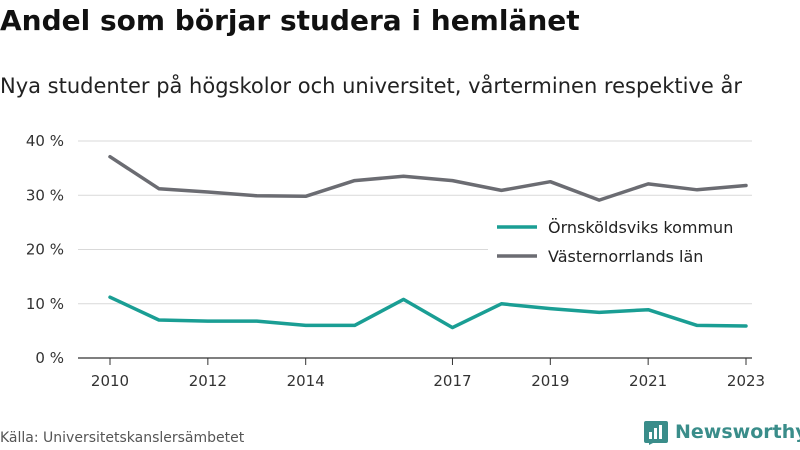 Image resolution: width=800 pixels, height=450 pixels. Describe the element at coordinates (428, 374) in the screenshot. I see `x-axis: 2010 2012 2014 2017 2019 2021 2023` at that location.